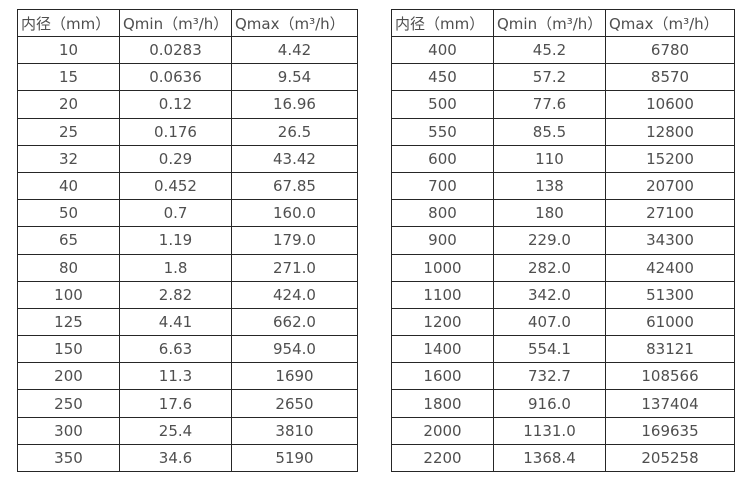  Describe the element at coordinates (549, 77) in the screenshot. I see `cell-qmin: 57.2` at that location.